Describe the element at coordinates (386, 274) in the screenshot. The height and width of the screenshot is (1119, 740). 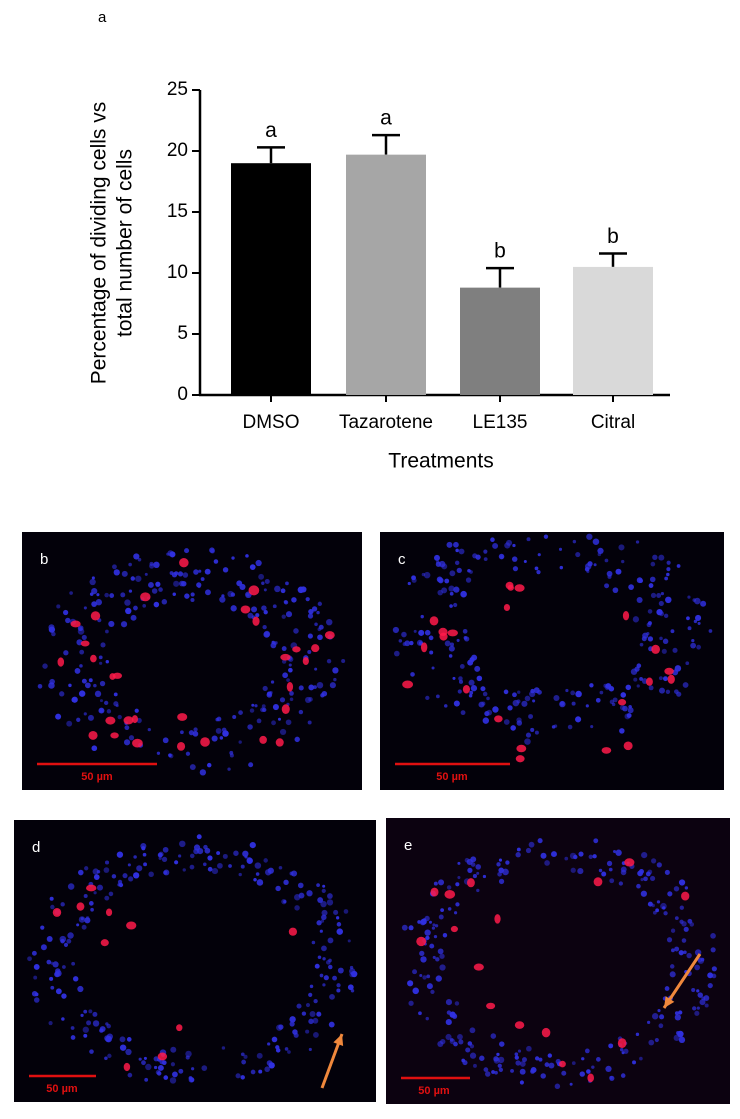
I see `bar` at that location.